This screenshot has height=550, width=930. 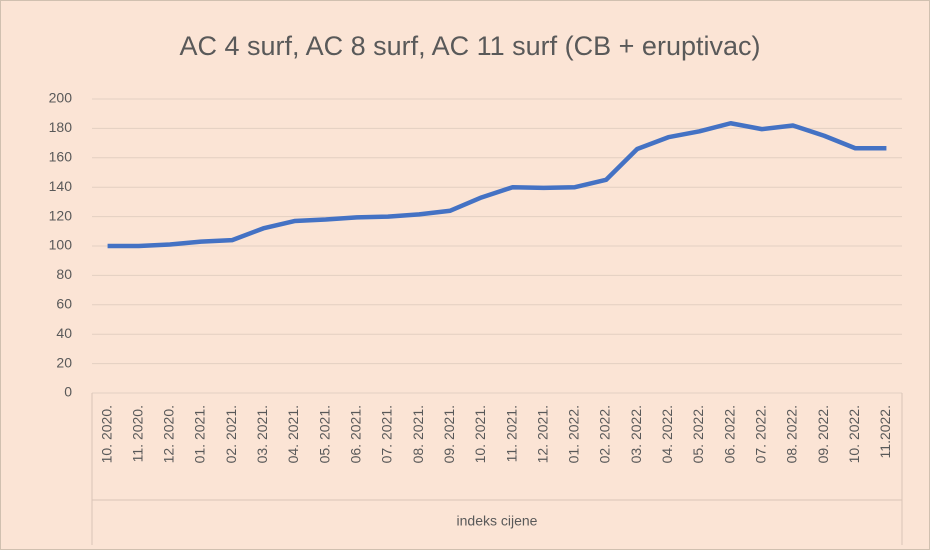 What do you see at coordinates (356, 434) in the screenshot?
I see `x-tick-label: 06. 2021.` at bounding box center [356, 434].